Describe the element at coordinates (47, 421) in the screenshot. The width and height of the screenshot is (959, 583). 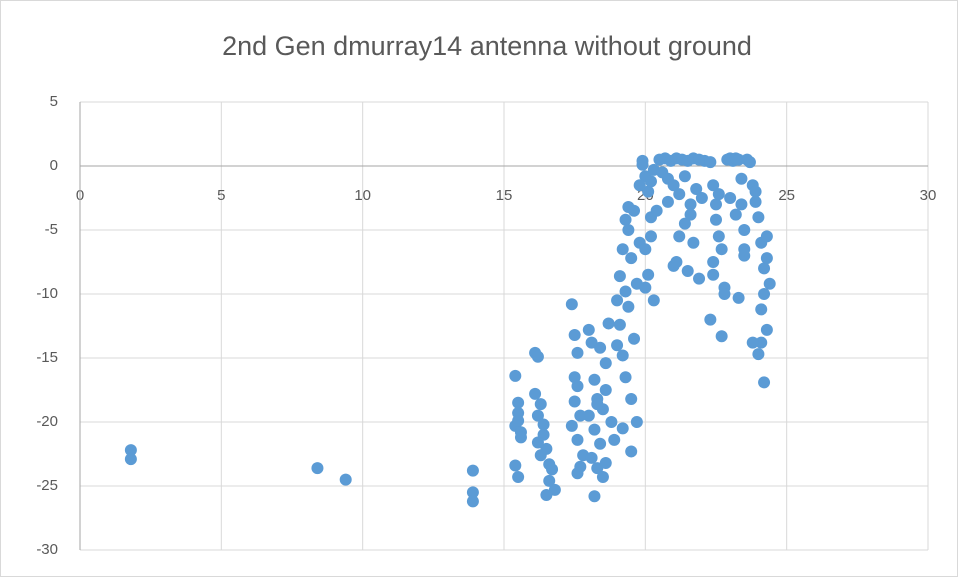
I see `y-tick-label: -20` at that location.